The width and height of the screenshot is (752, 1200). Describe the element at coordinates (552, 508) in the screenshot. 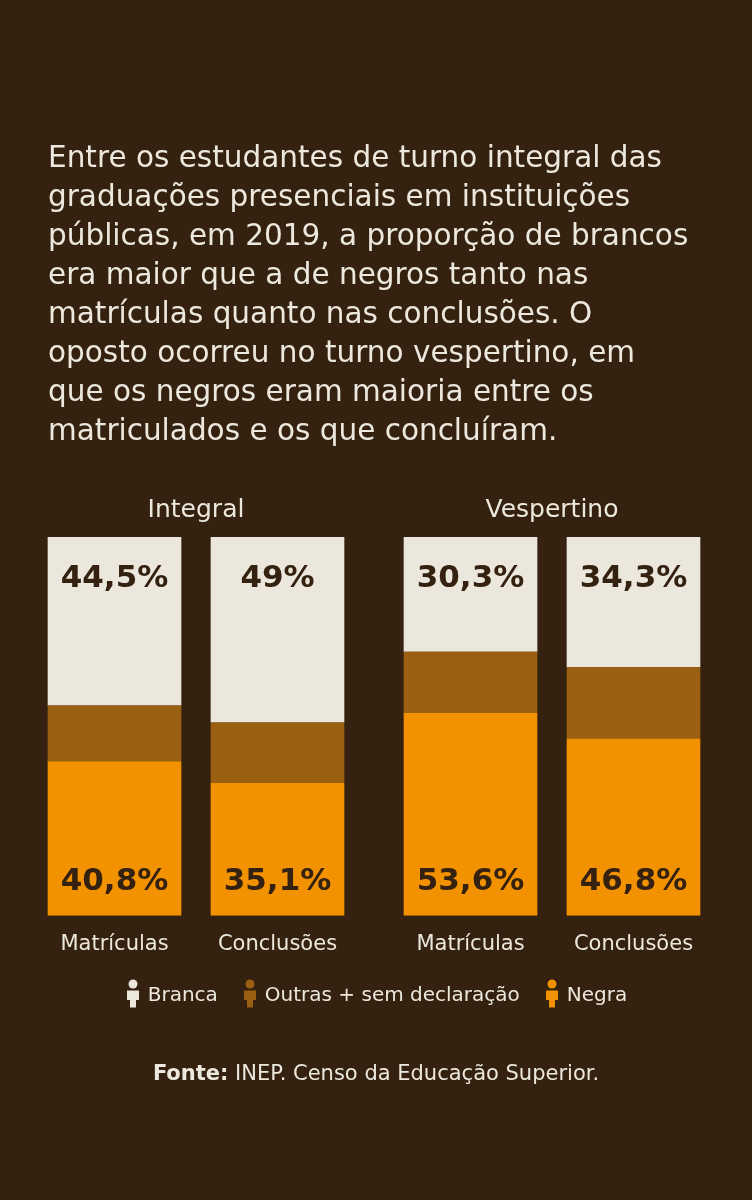

I see `chart-title: Vespertino` at that location.